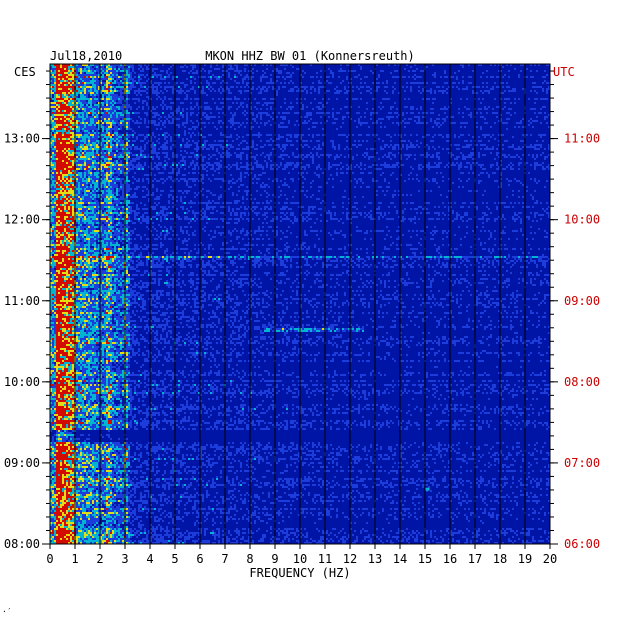  I want to click on x-tick-label: 18, so click(500, 559).